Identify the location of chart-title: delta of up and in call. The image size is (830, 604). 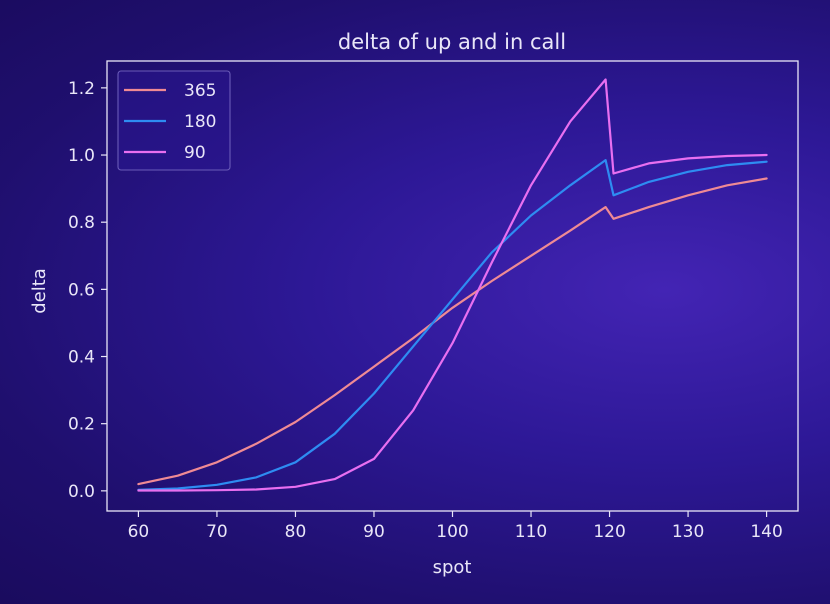
(452, 42).